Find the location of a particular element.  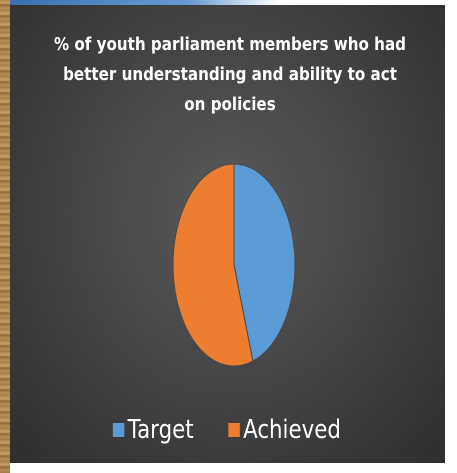

chart-legend: Target Achieved is located at coordinates (228, 430).